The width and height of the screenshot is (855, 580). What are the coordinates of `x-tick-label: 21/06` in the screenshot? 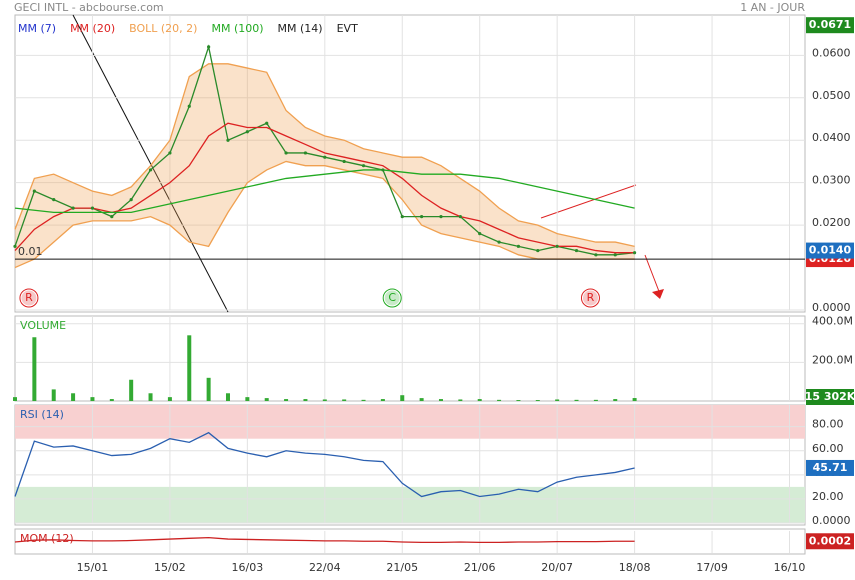 It's located at (480, 567).